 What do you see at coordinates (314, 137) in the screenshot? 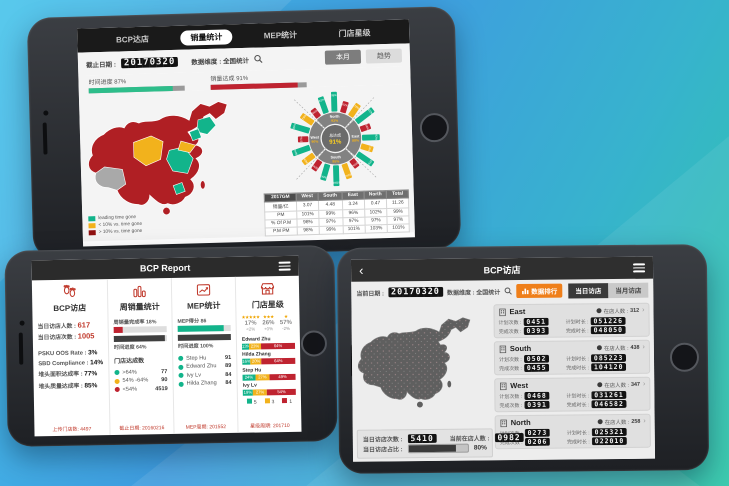
I see `svg-text: West` at bounding box center [314, 137].